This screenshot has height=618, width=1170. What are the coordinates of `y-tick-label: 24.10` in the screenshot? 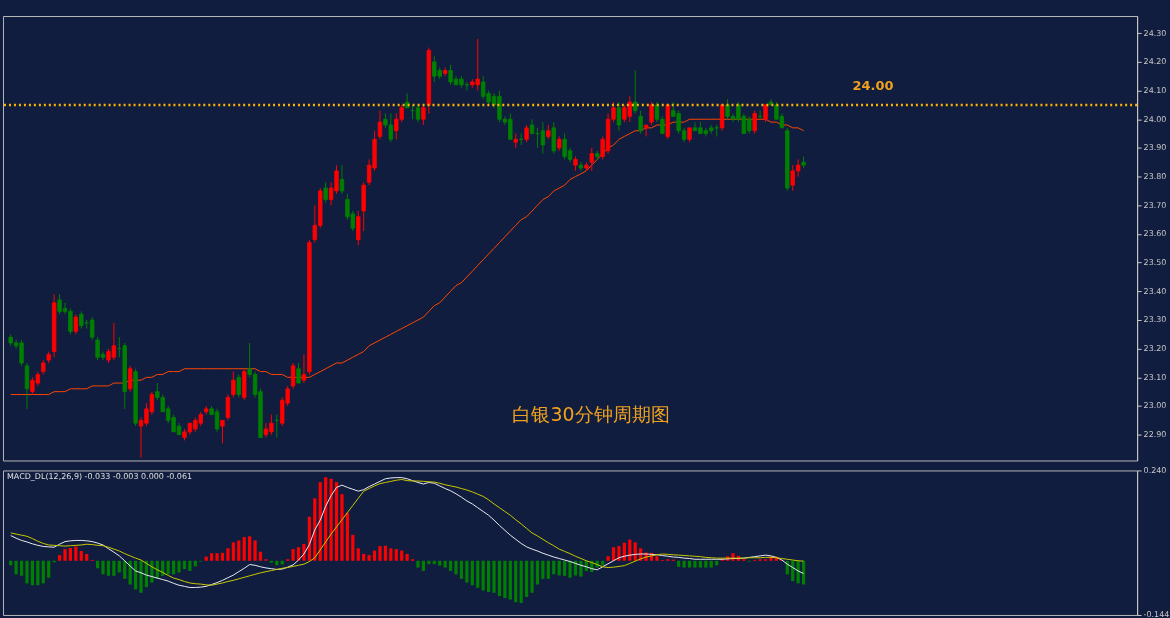 It's located at (1155, 91).